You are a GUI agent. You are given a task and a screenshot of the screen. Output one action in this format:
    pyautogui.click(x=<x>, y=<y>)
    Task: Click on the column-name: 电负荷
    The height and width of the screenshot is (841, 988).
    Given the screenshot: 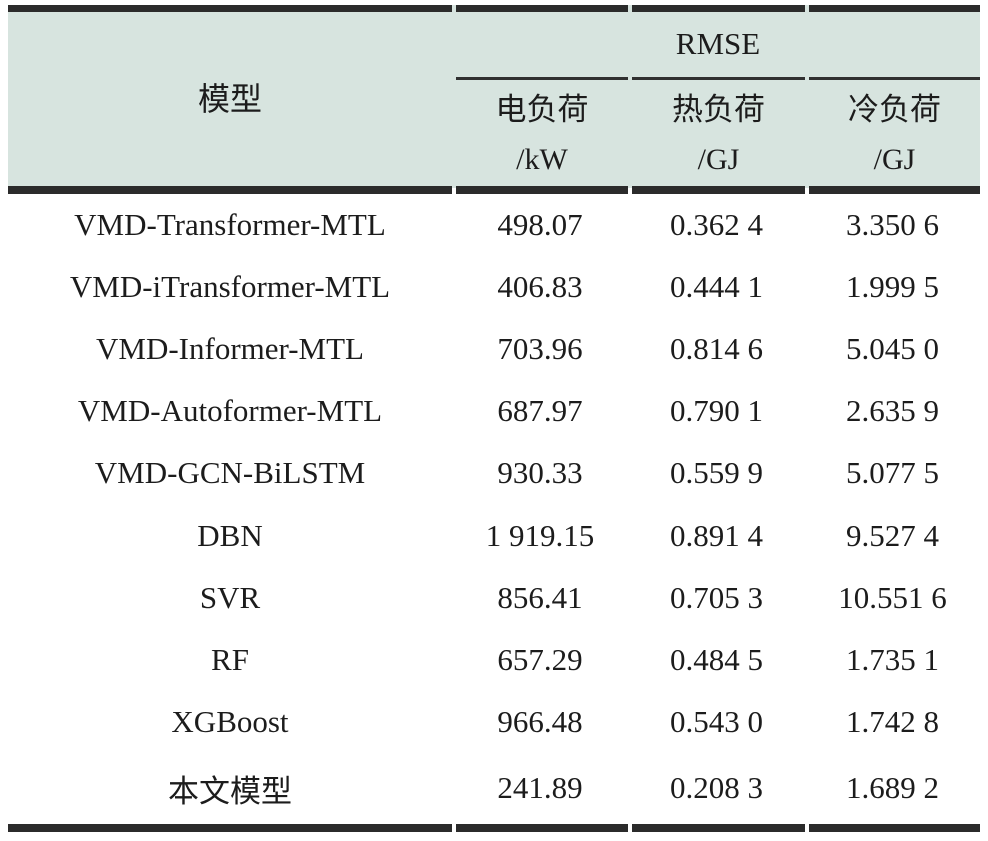 What is the action you would take?
    pyautogui.click(x=542, y=109)
    